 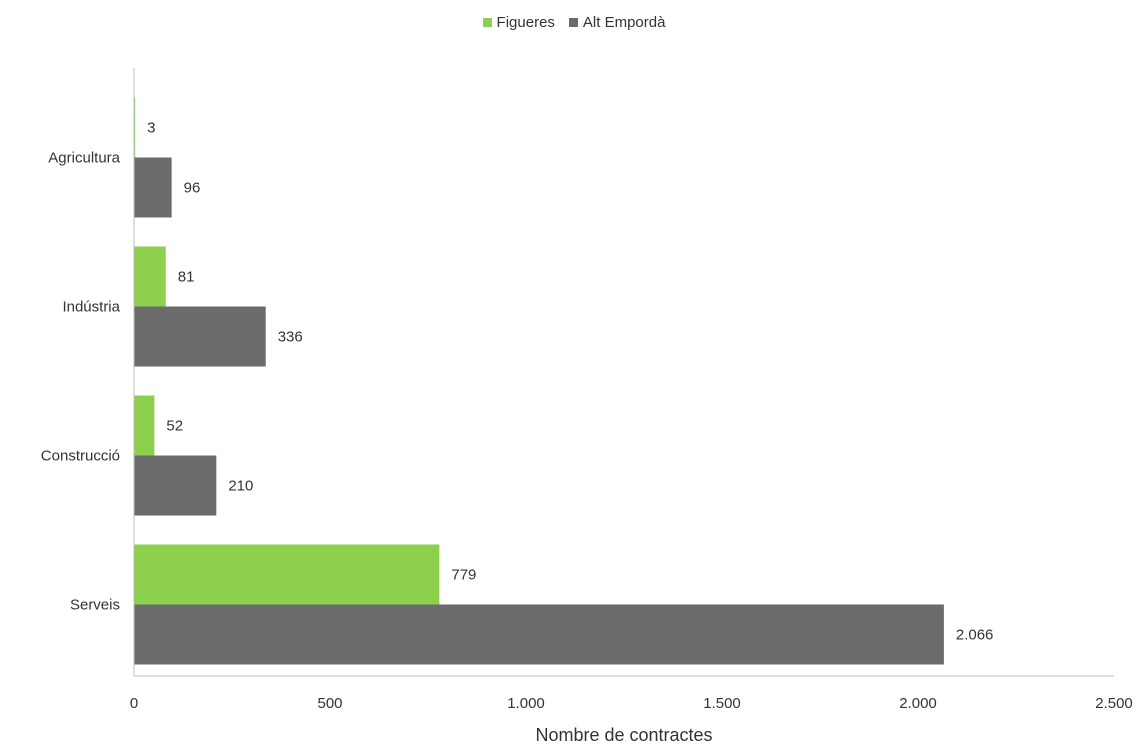 What do you see at coordinates (539, 634) in the screenshot?
I see `bar-alt-emporda-serveis` at bounding box center [539, 634].